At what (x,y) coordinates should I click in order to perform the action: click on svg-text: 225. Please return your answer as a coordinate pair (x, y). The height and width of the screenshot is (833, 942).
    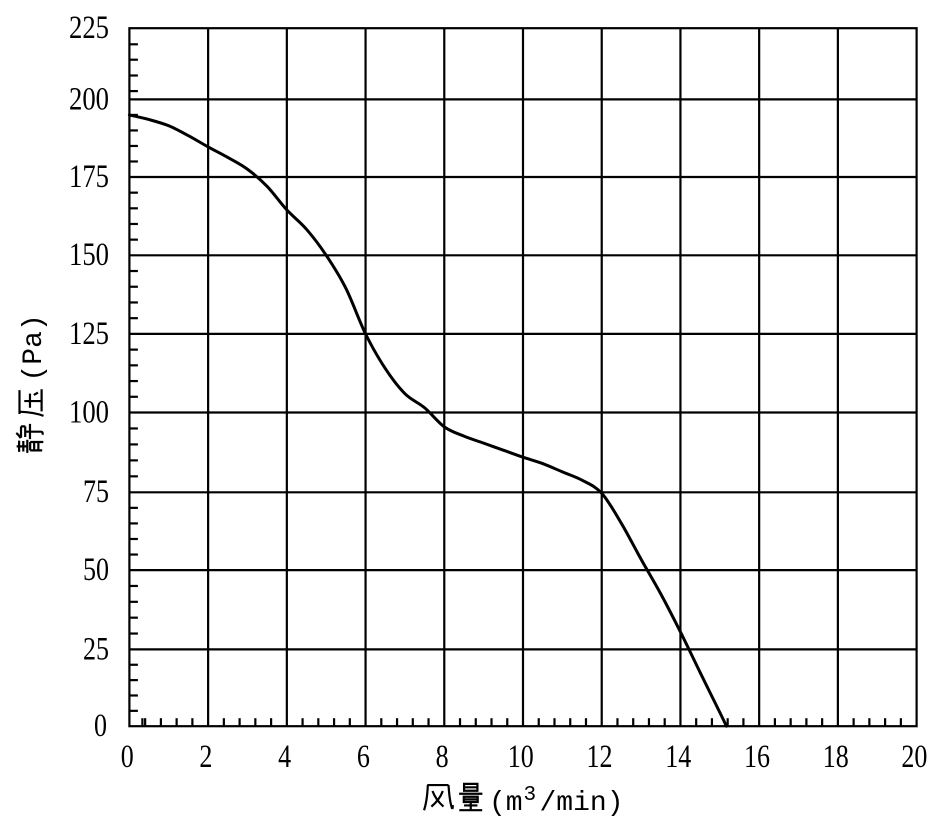
    Looking at the image, I should click on (89, 28).